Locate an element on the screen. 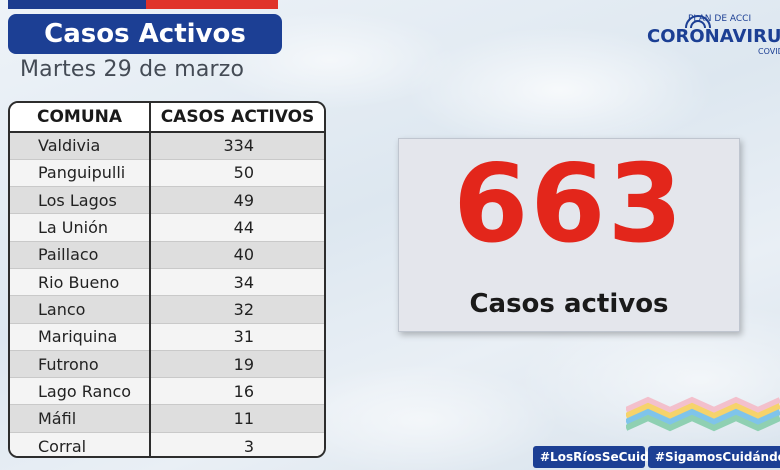  comuna-cell: Lanco is located at coordinates (80, 309).